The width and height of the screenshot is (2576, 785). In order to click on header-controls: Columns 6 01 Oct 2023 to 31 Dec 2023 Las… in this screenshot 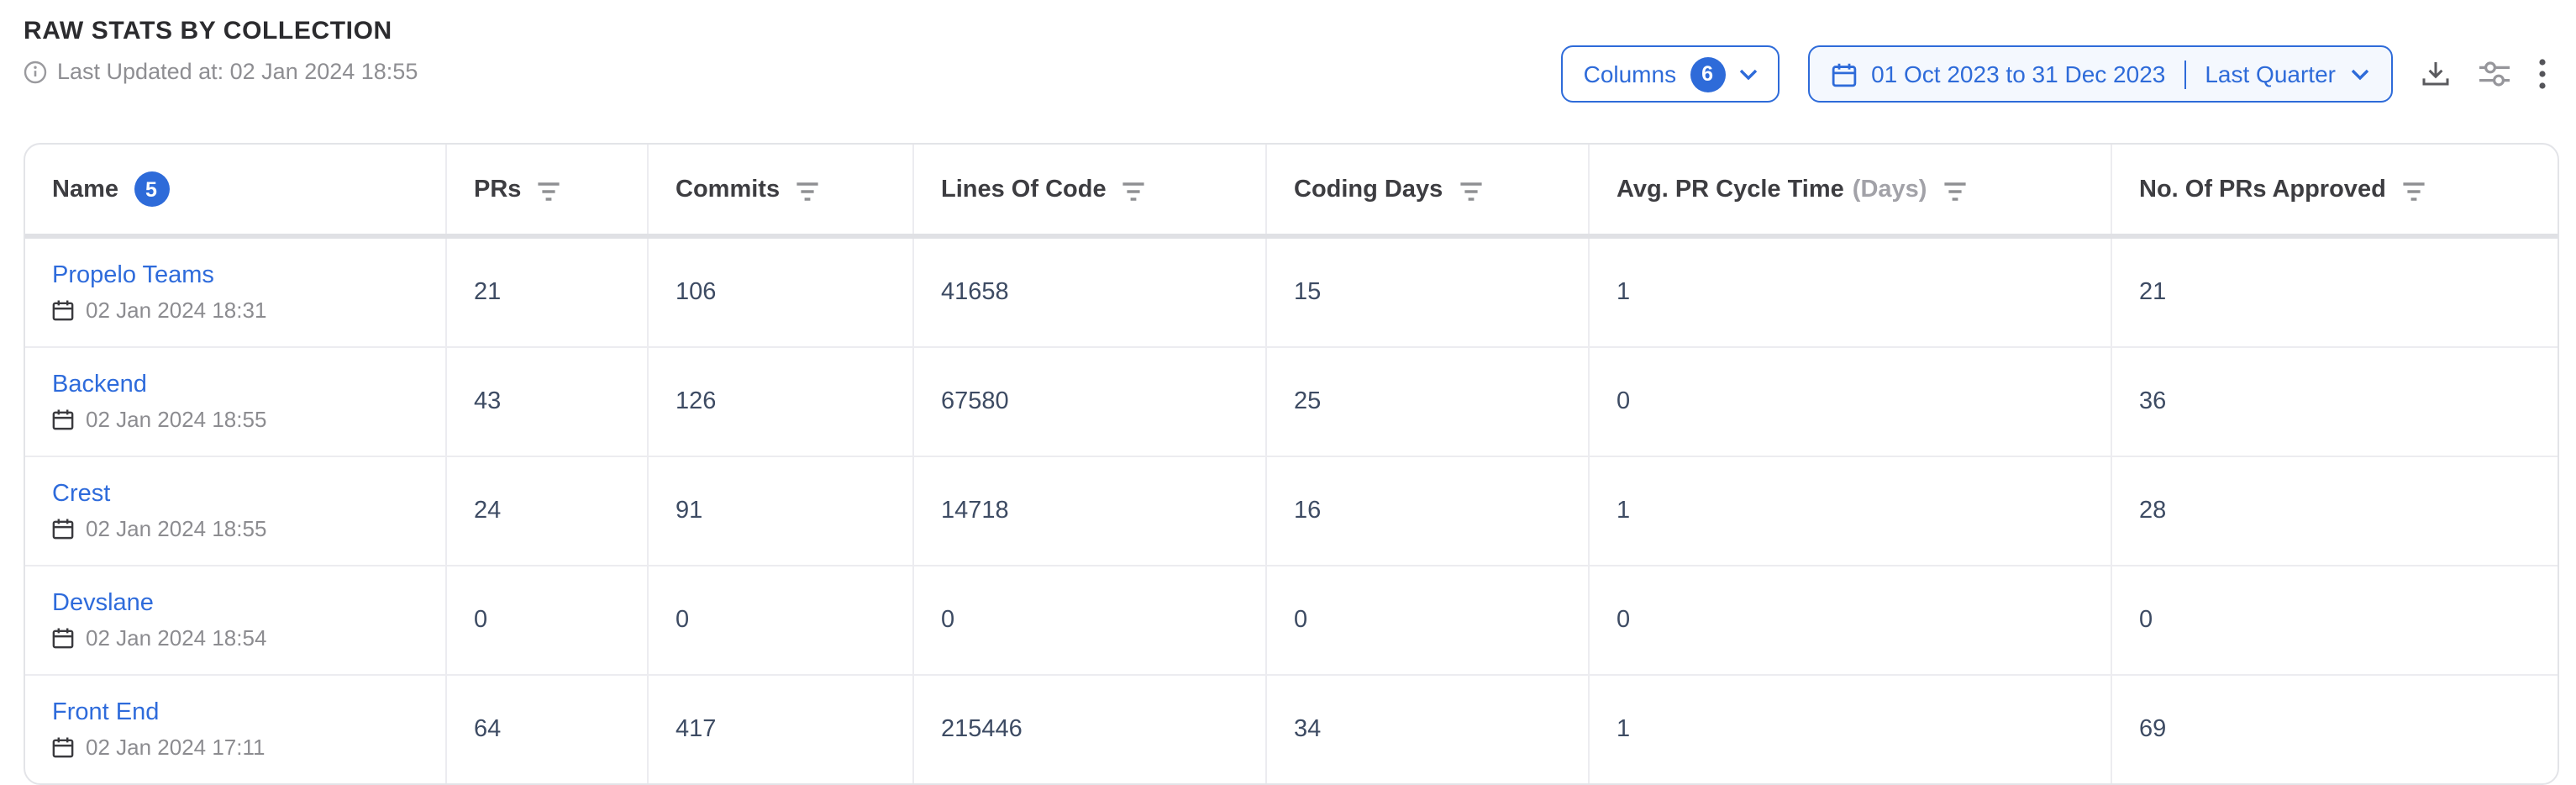, I will do `click(2053, 74)`.